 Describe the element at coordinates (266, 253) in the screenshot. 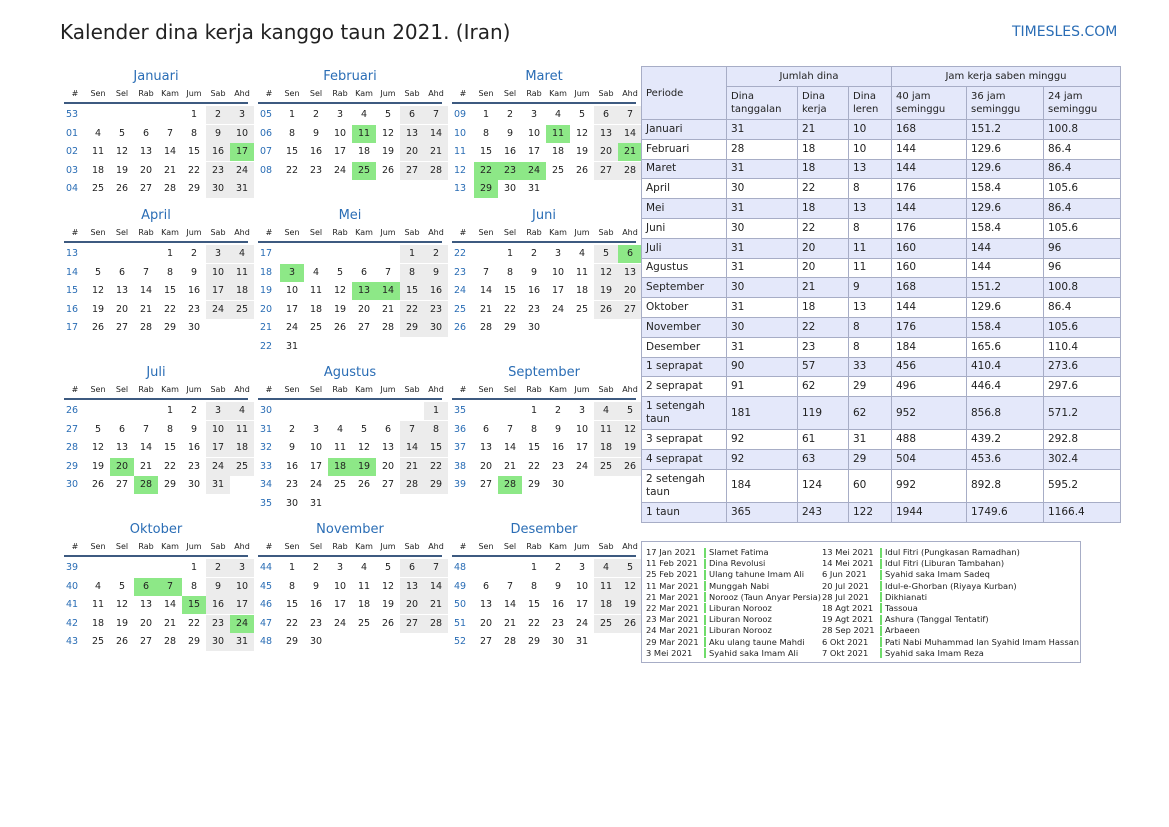

I see `week-number: 17` at that location.